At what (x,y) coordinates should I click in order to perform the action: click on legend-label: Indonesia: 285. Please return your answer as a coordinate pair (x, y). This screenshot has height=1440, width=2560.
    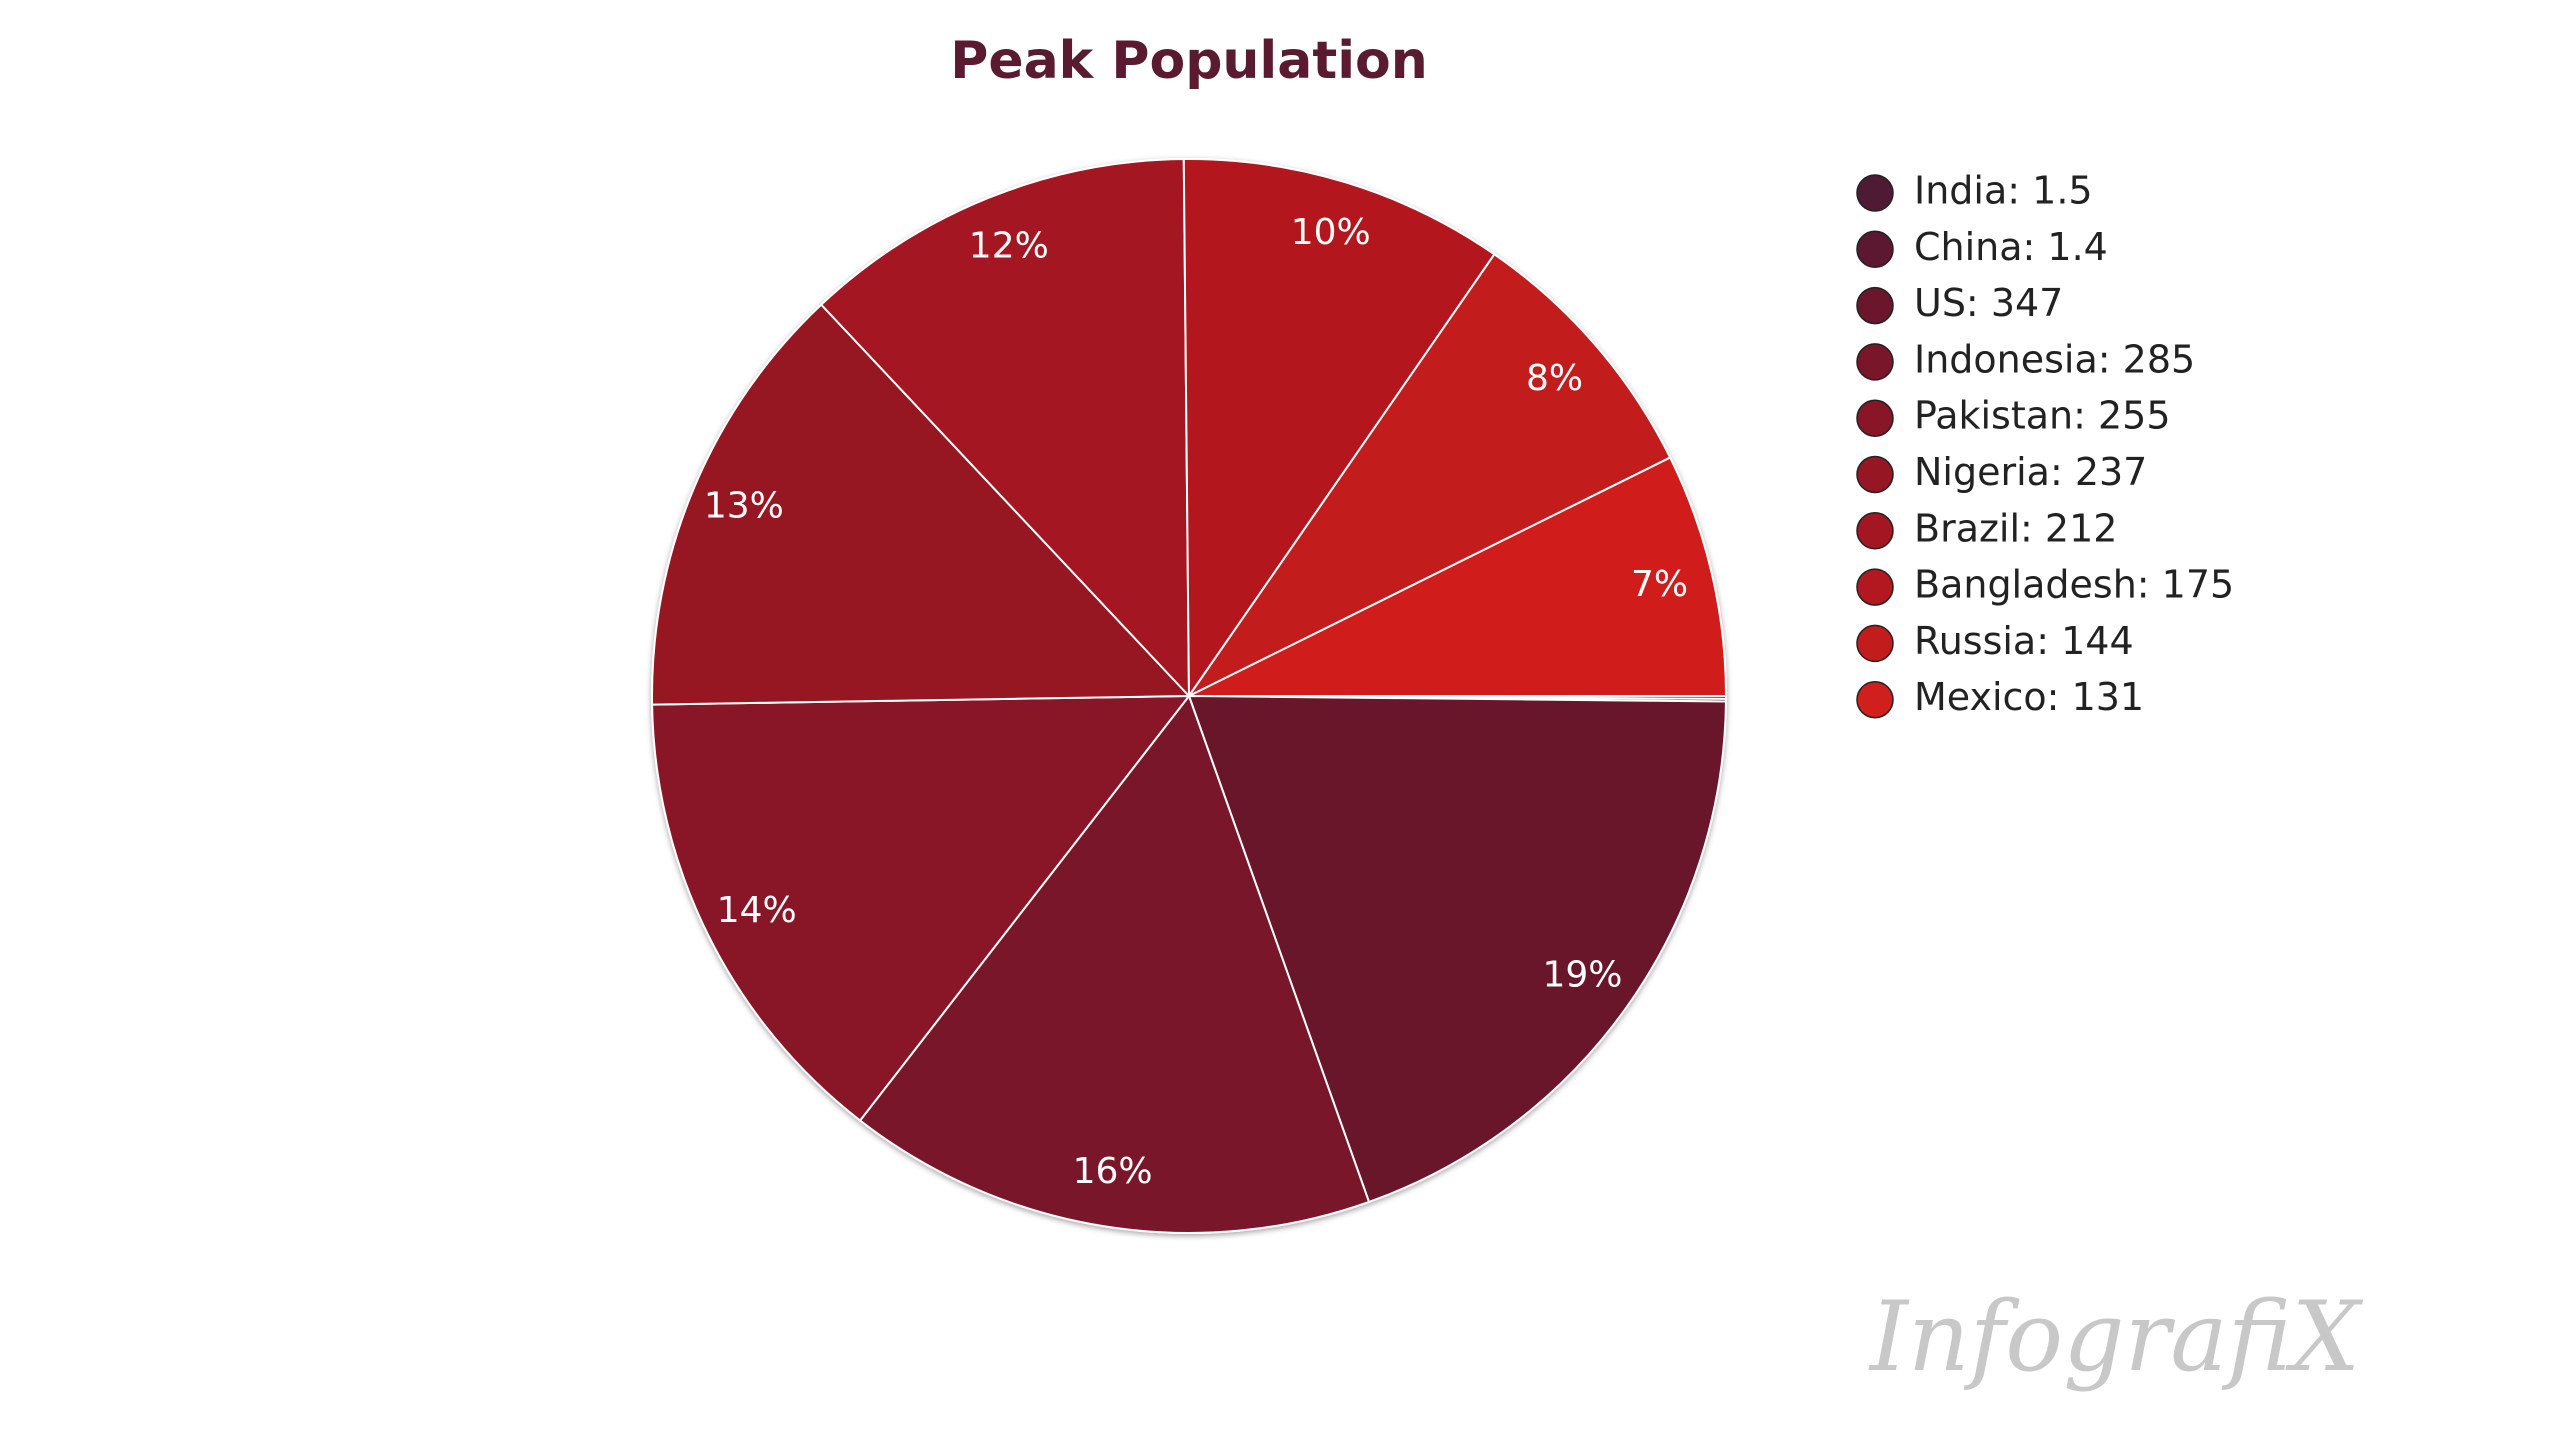
    Looking at the image, I should click on (2054, 359).